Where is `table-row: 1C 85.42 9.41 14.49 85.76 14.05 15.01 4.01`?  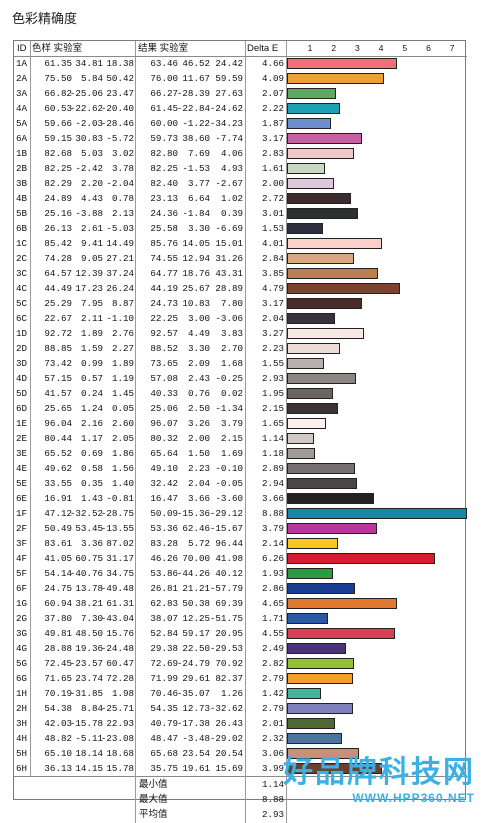 table-row: 1C 85.42 9.41 14.49 85.76 14.05 15.01 4.01 is located at coordinates (240, 243).